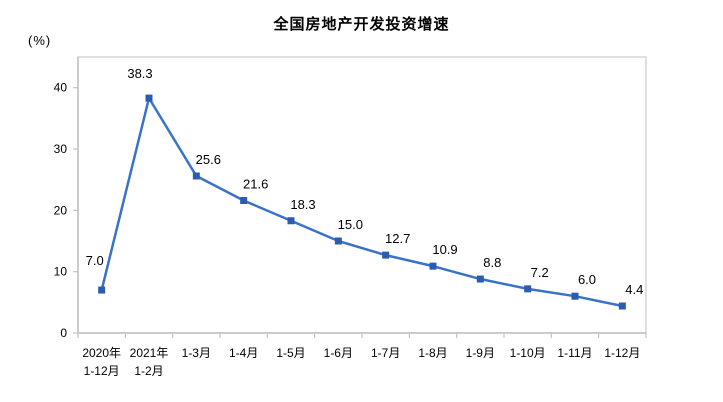 The width and height of the screenshot is (723, 402). Describe the element at coordinates (148, 371) in the screenshot. I see `x-axis-label: 1-2月` at that location.